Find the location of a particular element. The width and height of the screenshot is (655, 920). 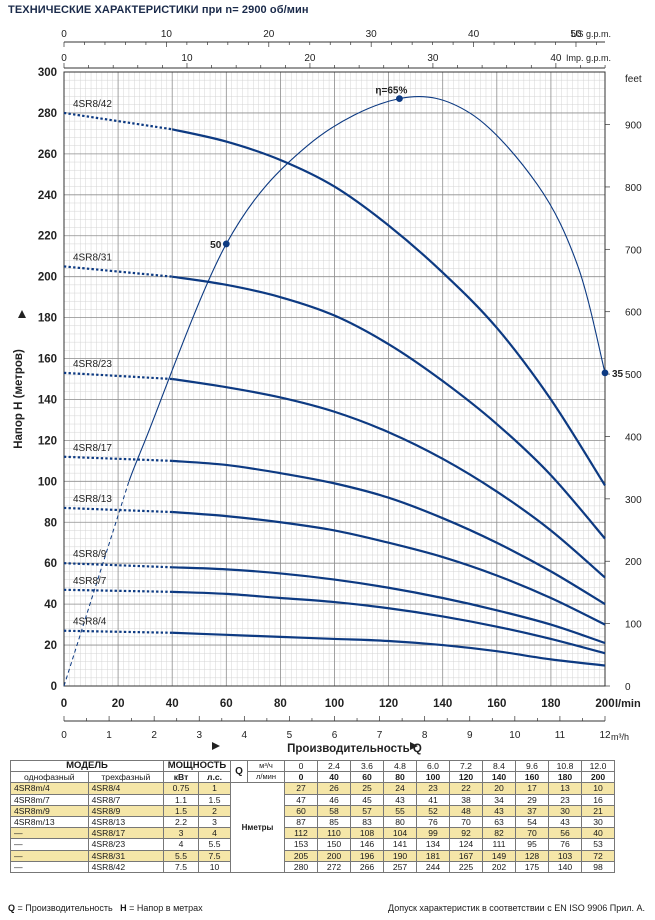

x-tick-label: 40 is located at coordinates (172, 704).